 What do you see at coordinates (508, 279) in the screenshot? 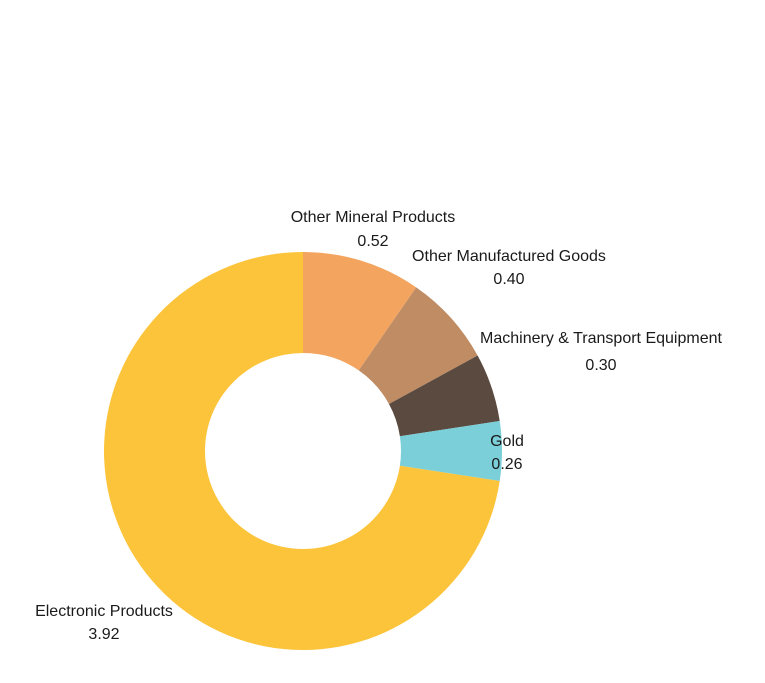
I see `slice-value-other-manufactured-goods: 0.40` at bounding box center [508, 279].